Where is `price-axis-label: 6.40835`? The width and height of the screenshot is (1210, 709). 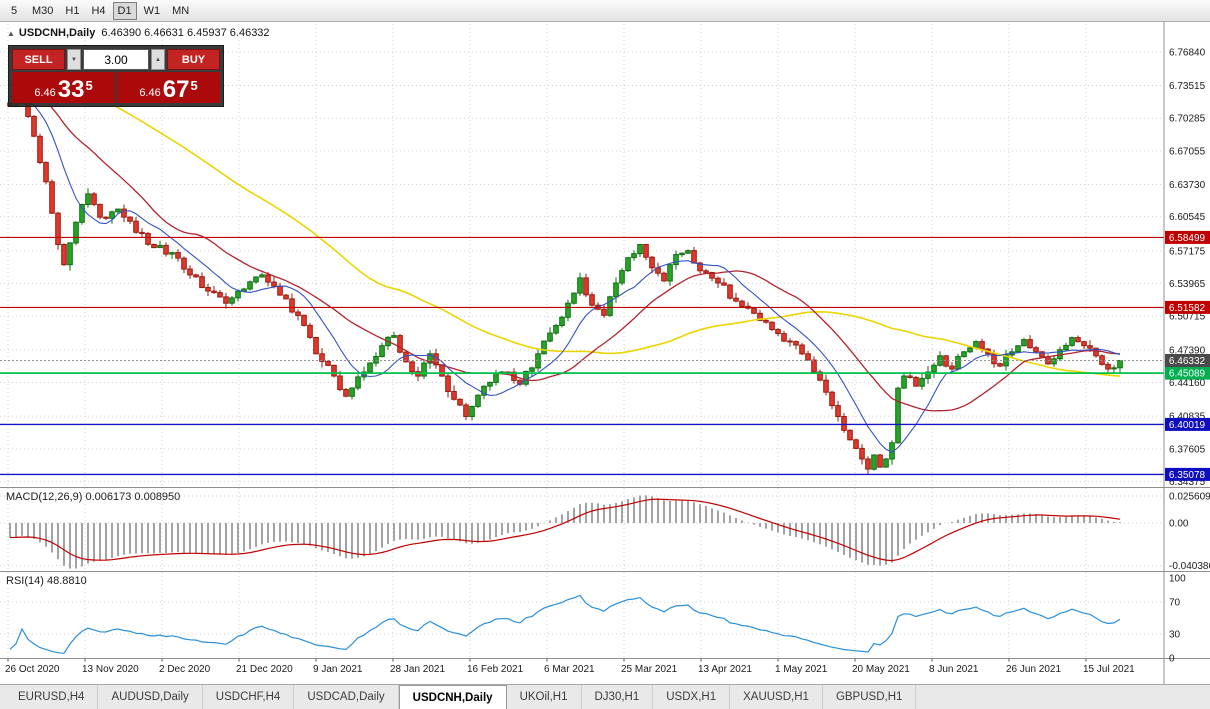
price-axis-label: 6.40835 is located at coordinates (1187, 417).